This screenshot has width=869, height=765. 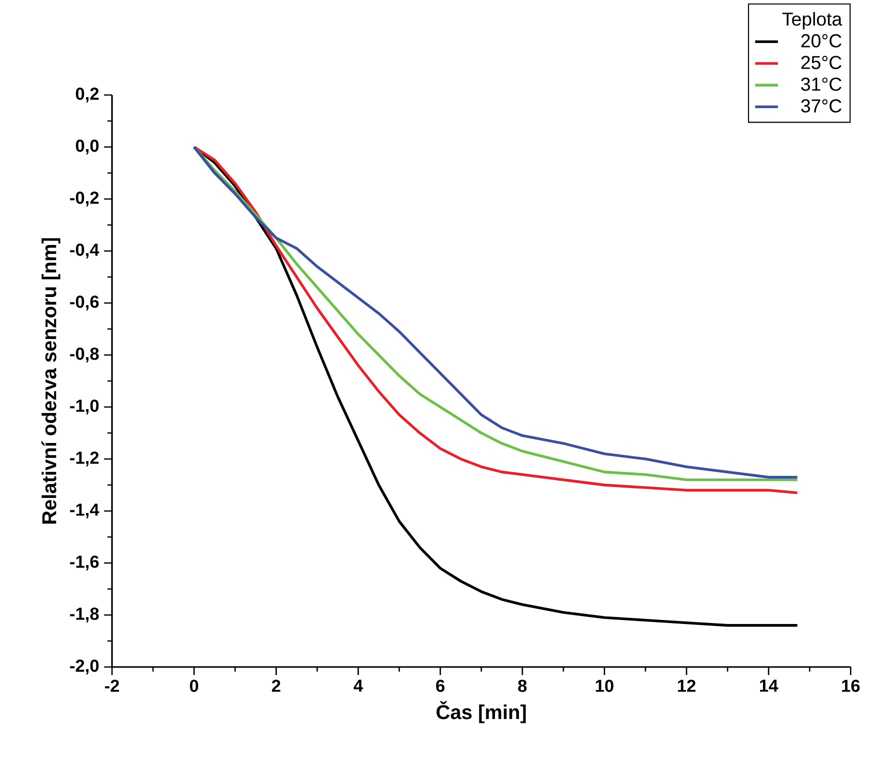 What do you see at coordinates (821, 63) in the screenshot?
I see `legend-label: 25°C` at bounding box center [821, 63].